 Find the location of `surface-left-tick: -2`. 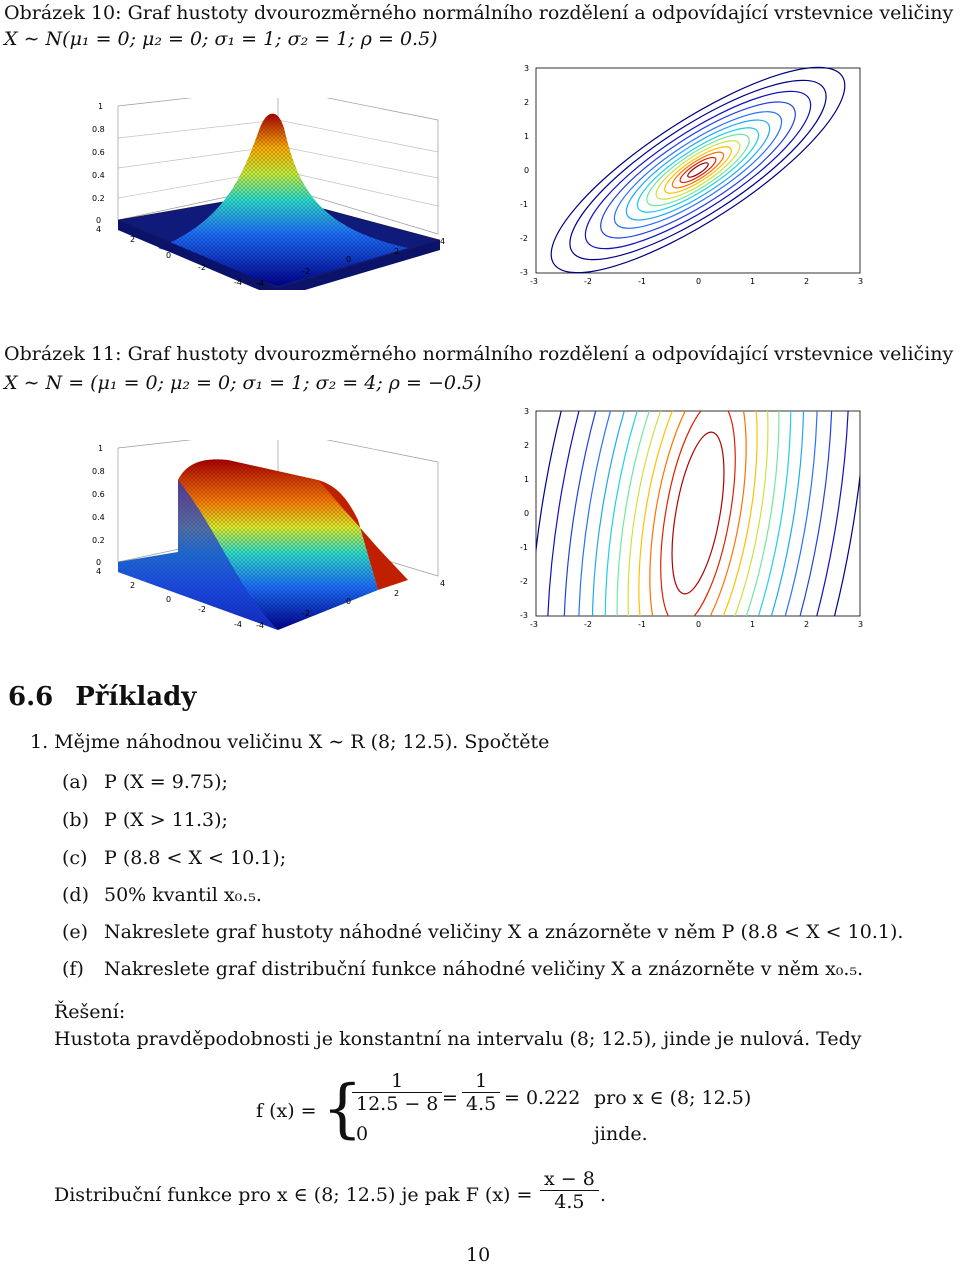

surface-left-tick: -2 is located at coordinates (202, 609).